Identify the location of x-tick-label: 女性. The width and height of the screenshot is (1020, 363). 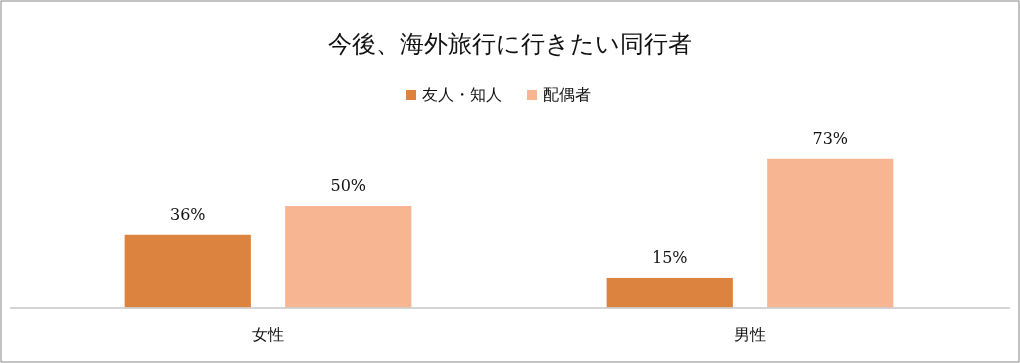
(268, 334).